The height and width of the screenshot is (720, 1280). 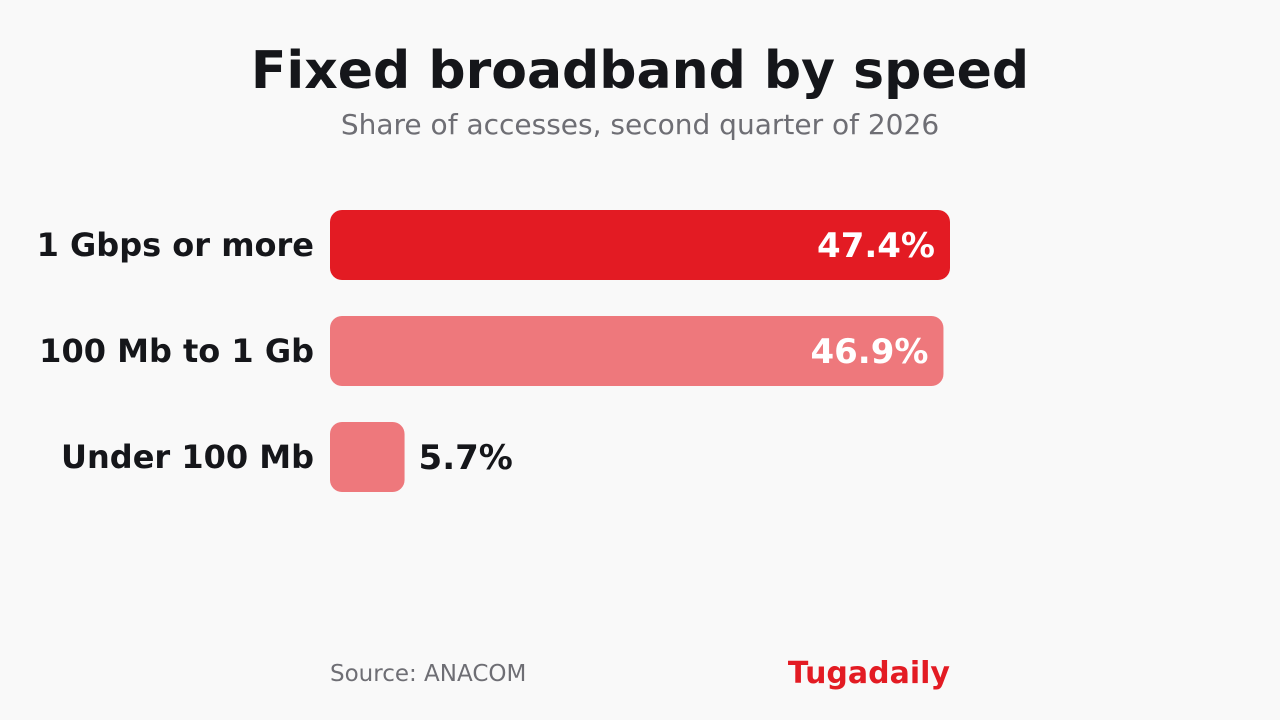 What do you see at coordinates (428, 674) in the screenshot?
I see `source-note: Source: ANACOM` at bounding box center [428, 674].